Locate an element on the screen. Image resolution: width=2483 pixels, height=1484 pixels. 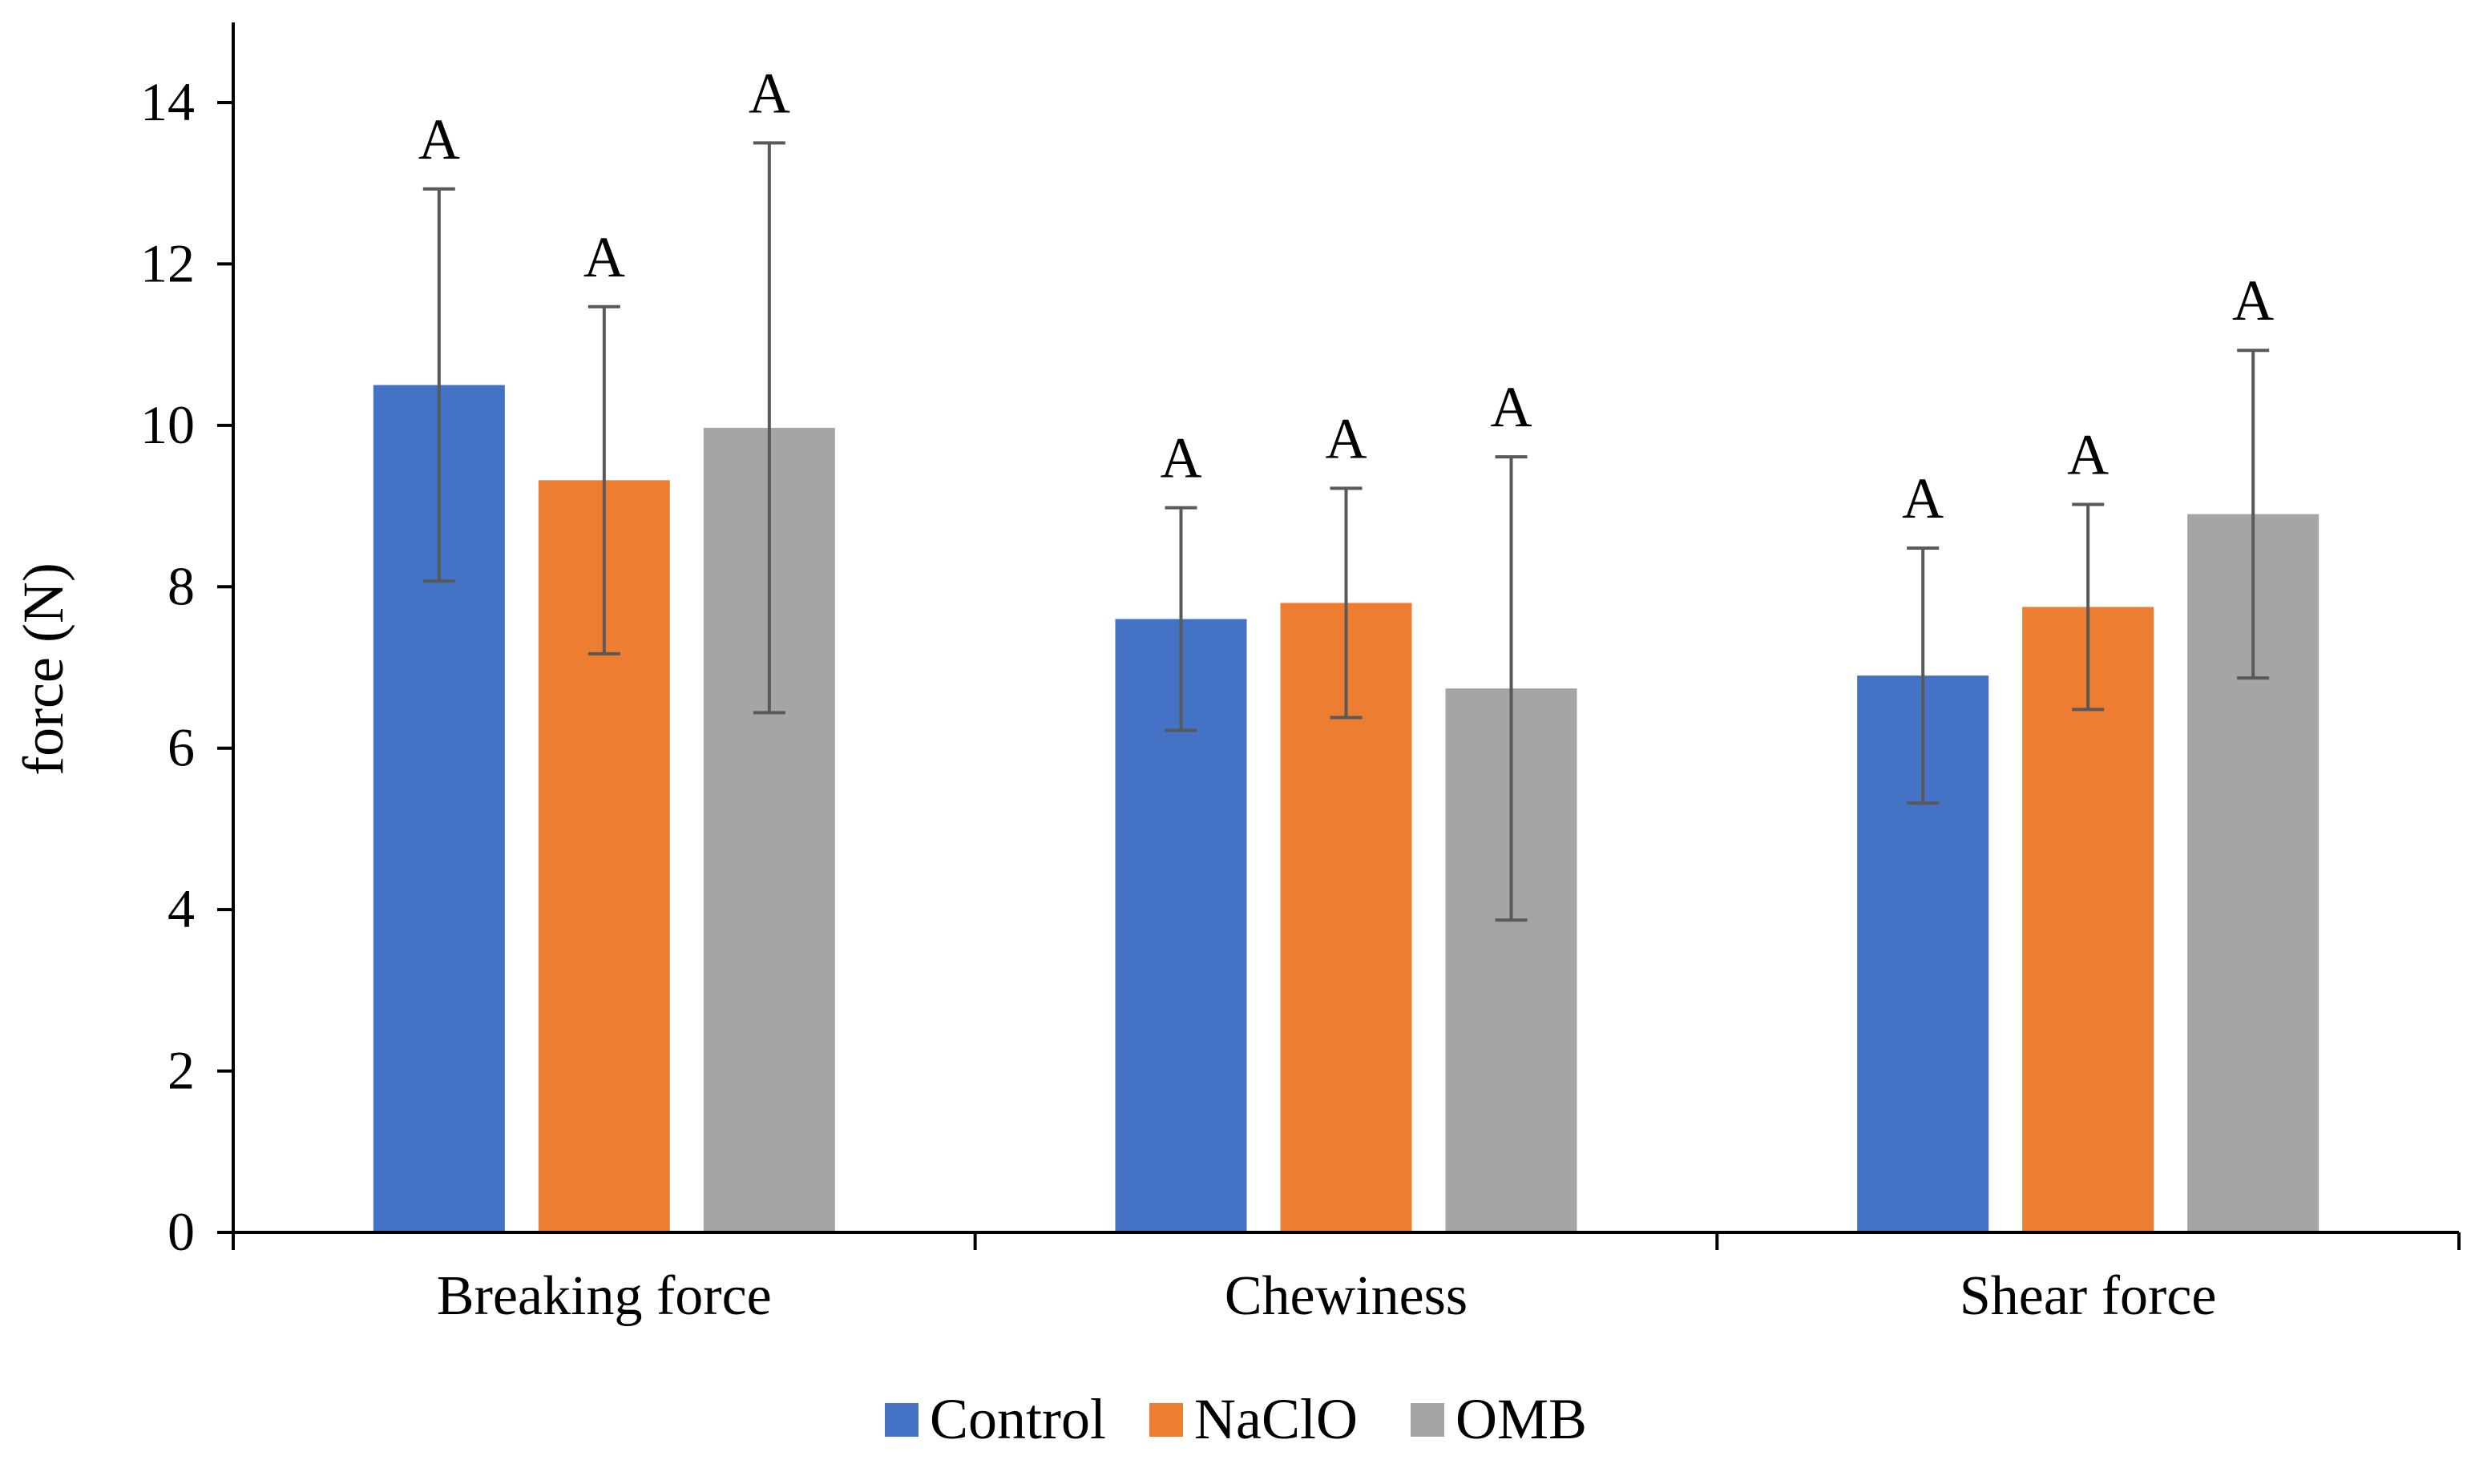
y-tick-label: 12 is located at coordinates (167, 263).